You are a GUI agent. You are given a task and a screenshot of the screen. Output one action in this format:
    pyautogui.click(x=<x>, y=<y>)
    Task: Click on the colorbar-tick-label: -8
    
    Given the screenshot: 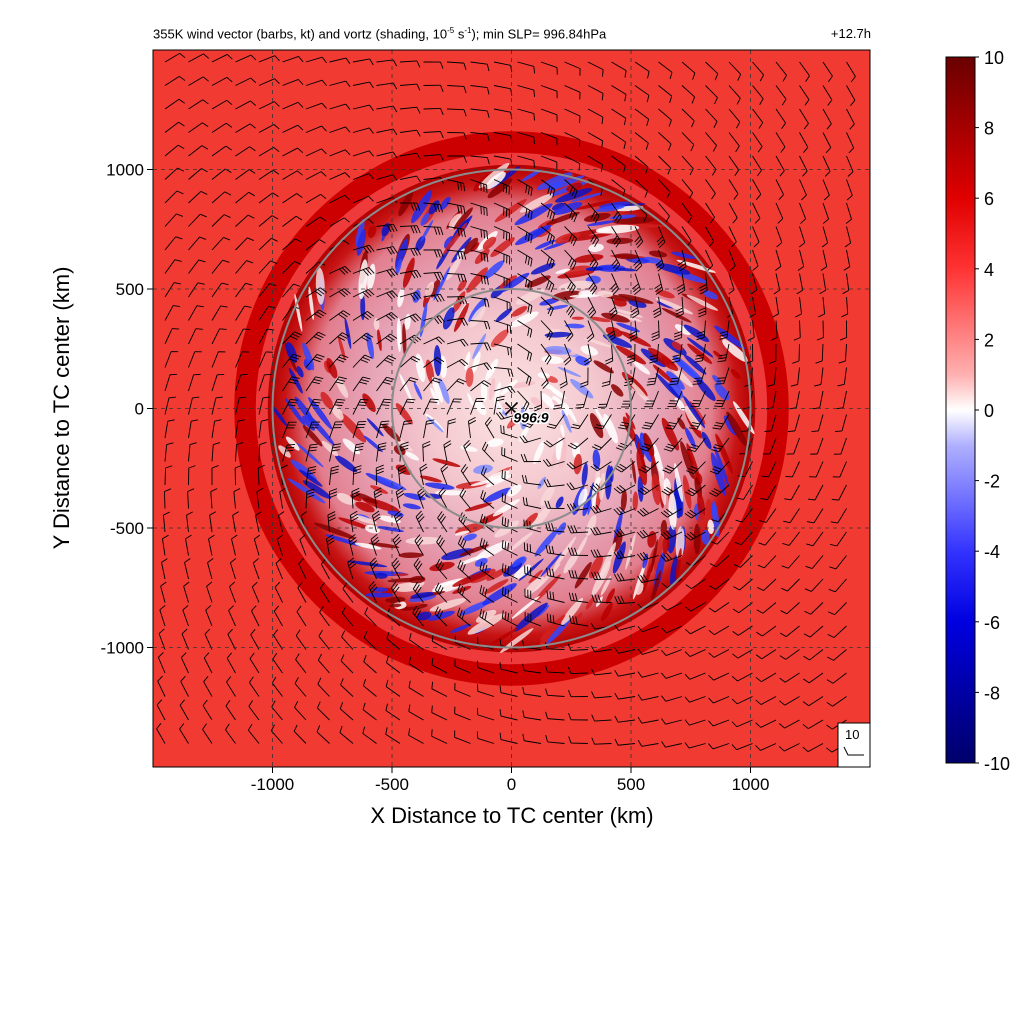 What is the action you would take?
    pyautogui.click(x=992, y=693)
    